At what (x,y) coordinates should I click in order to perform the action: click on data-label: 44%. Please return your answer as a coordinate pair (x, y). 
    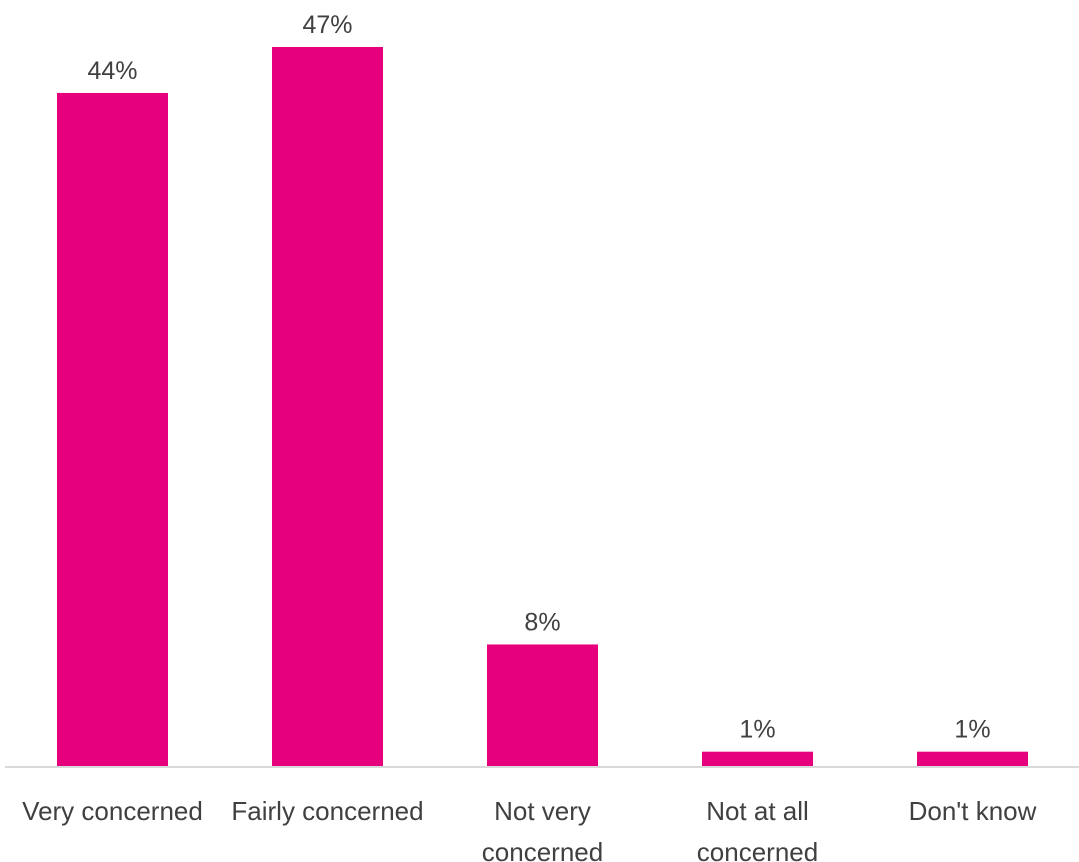
    Looking at the image, I should click on (112, 71).